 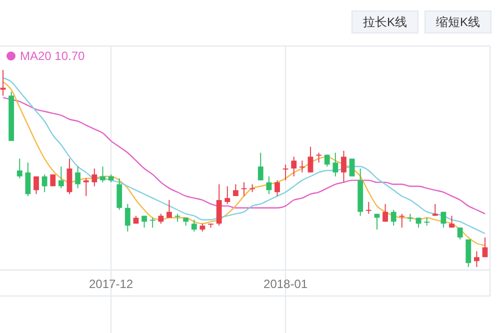 I want to click on x-tick-label: 2017-12, so click(x=111, y=284).